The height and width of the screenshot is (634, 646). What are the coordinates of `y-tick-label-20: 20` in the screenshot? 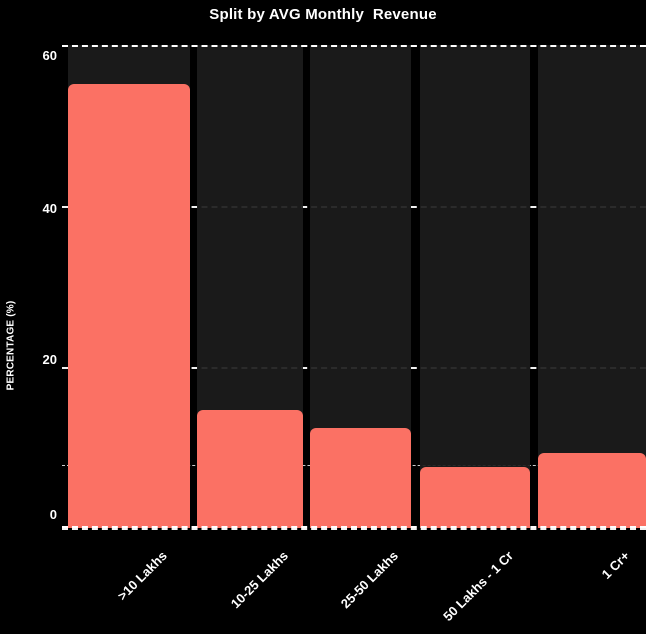 It's located at (49, 359).